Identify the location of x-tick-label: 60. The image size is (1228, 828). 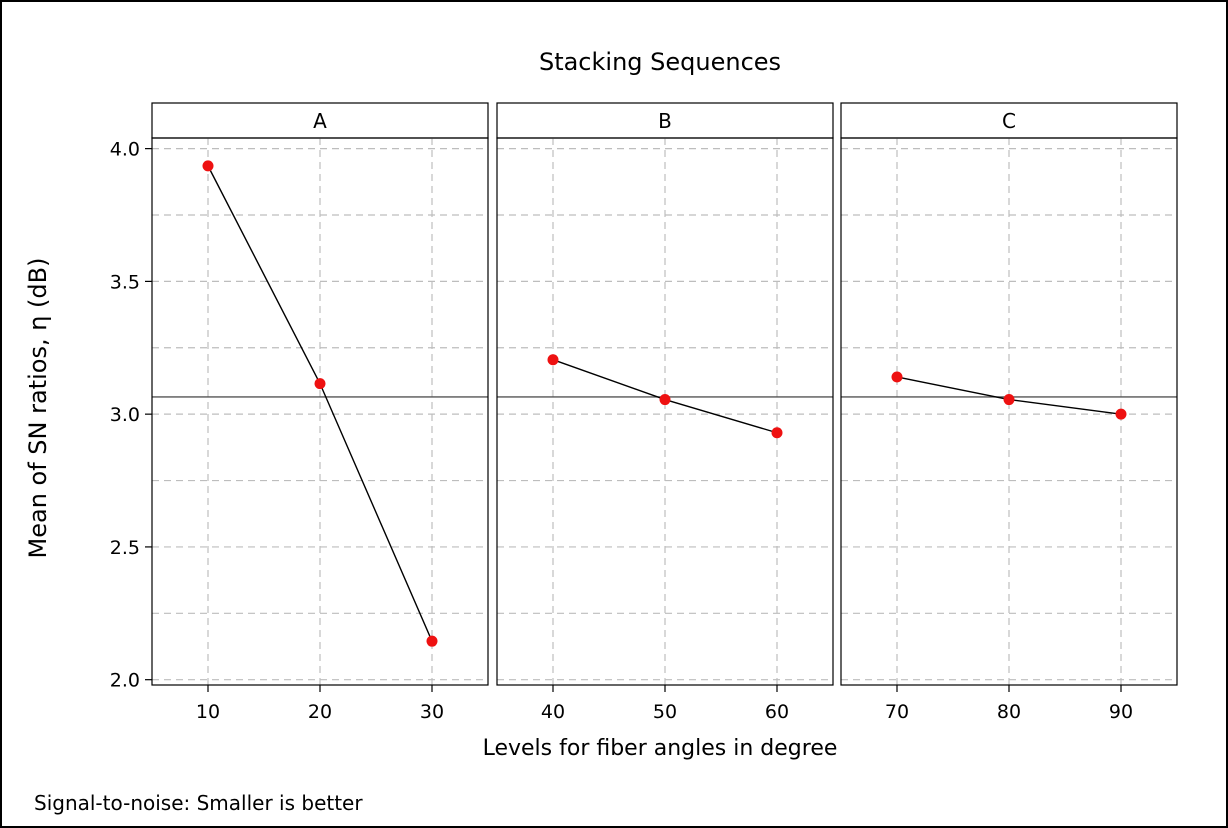
(777, 712).